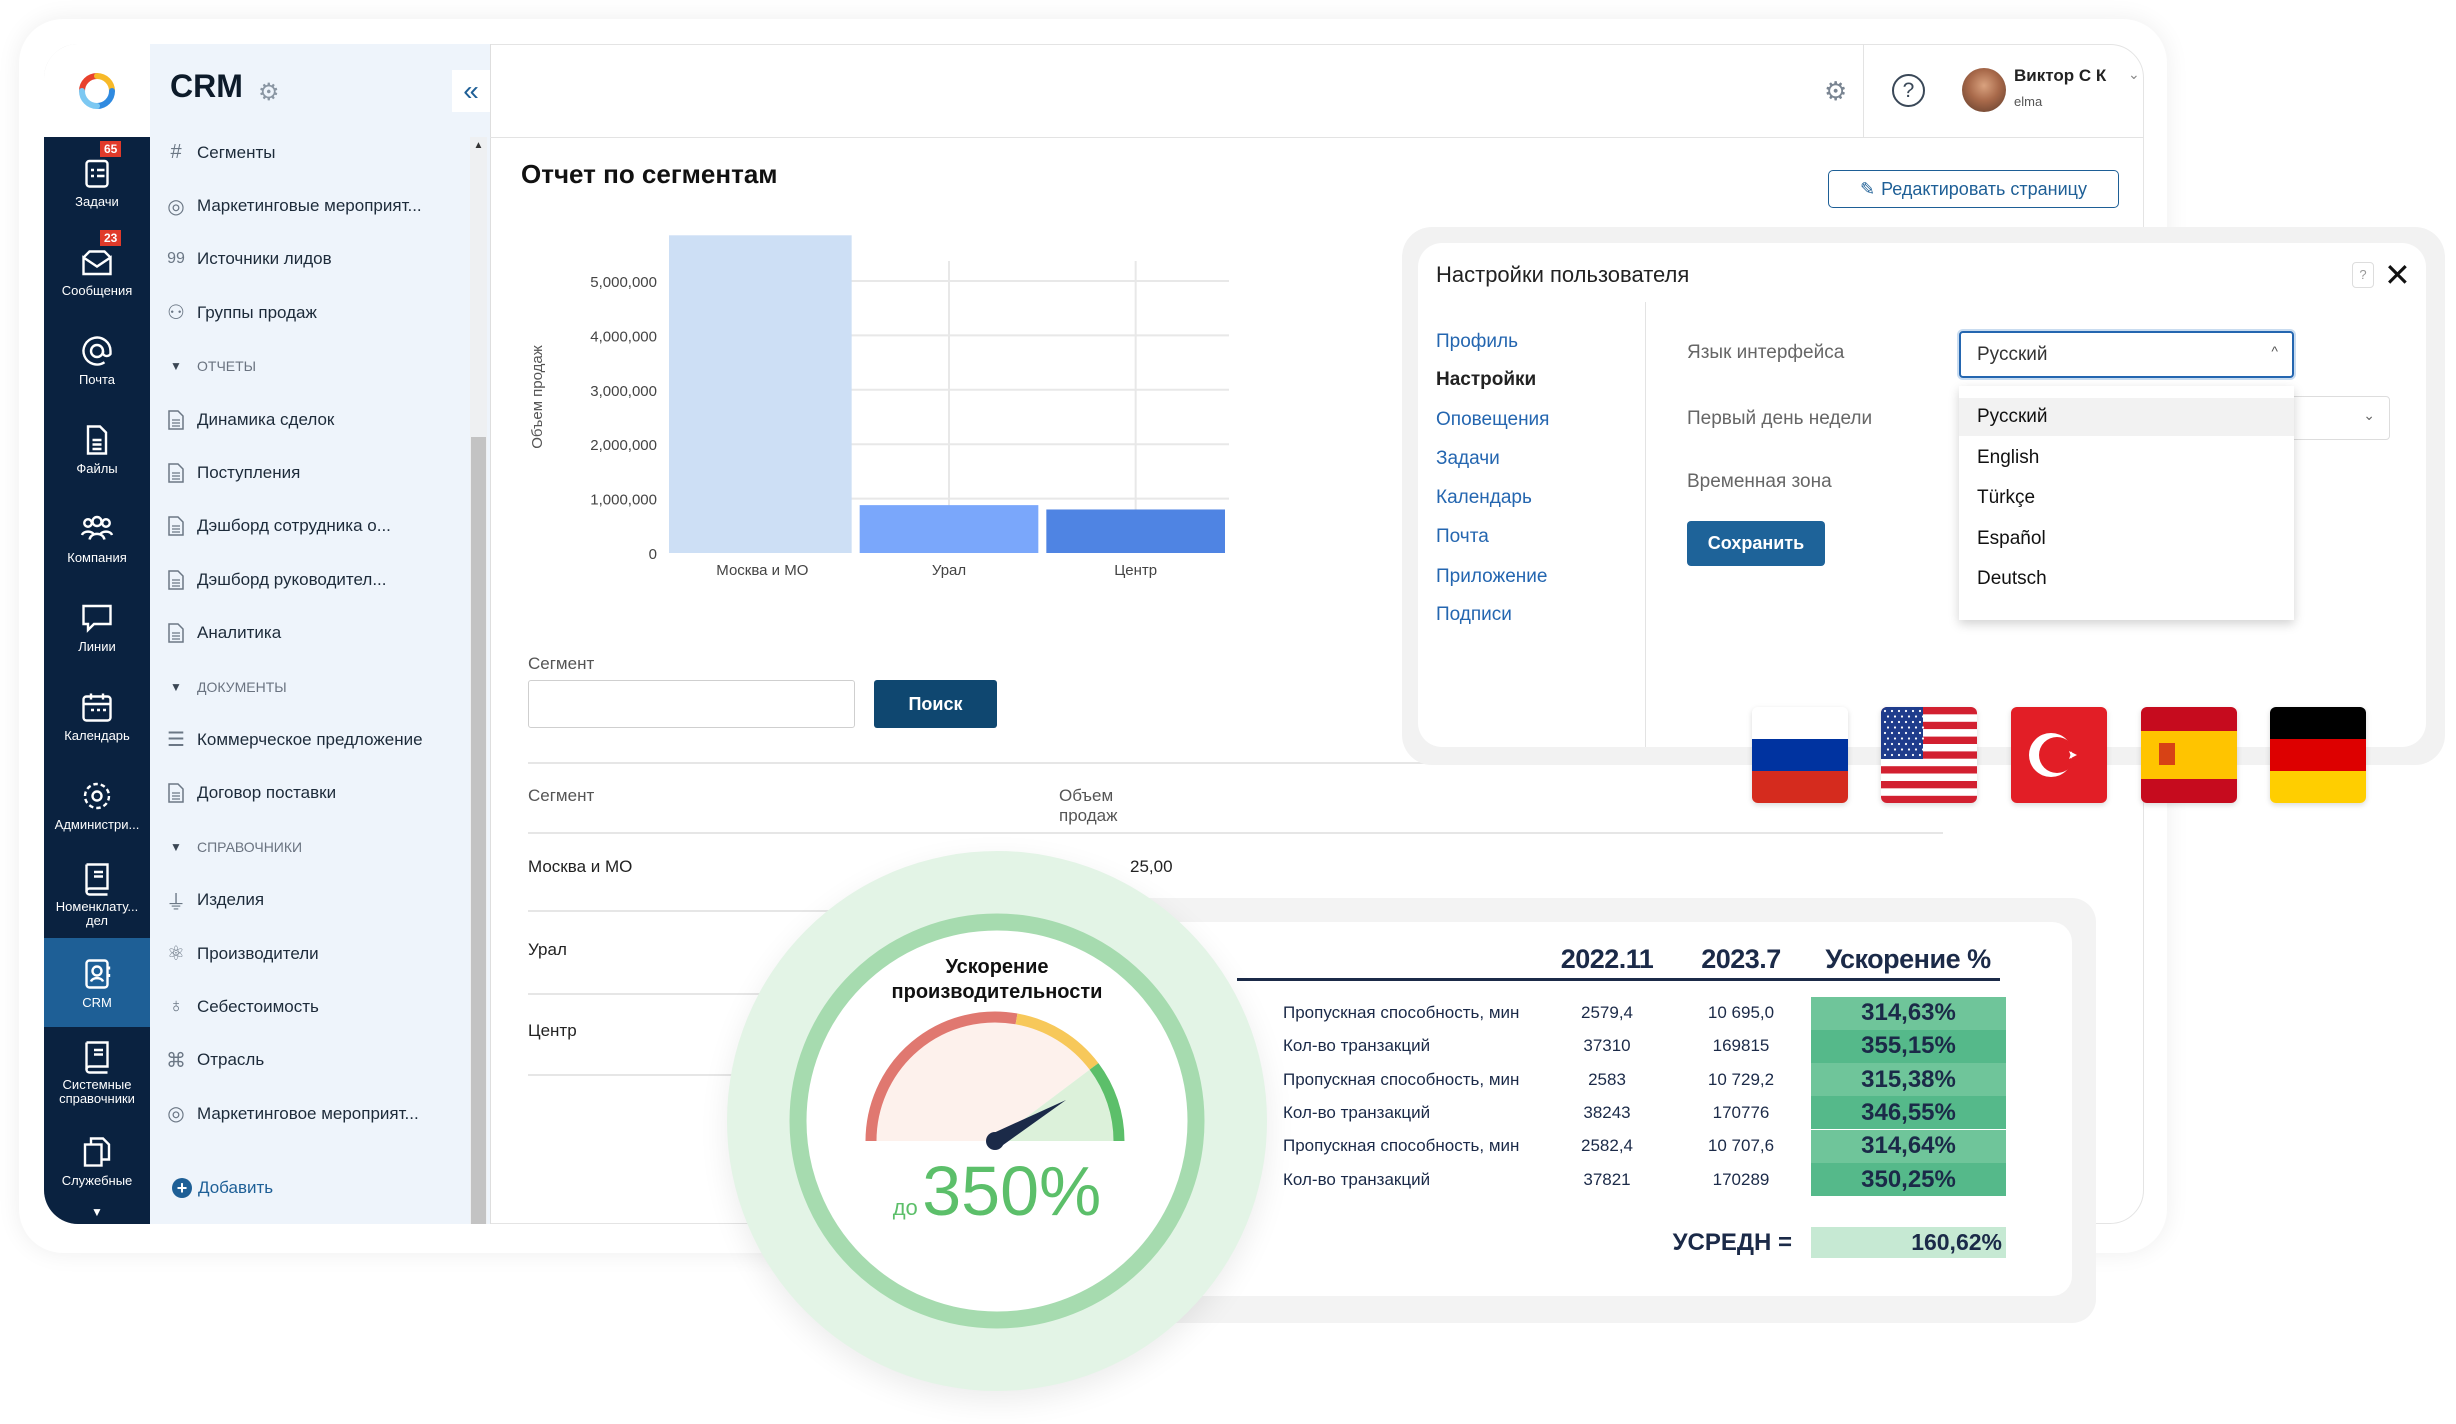  Describe the element at coordinates (478, 145) in the screenshot. I see `scroll-up-arrow-icon: ▲` at that location.